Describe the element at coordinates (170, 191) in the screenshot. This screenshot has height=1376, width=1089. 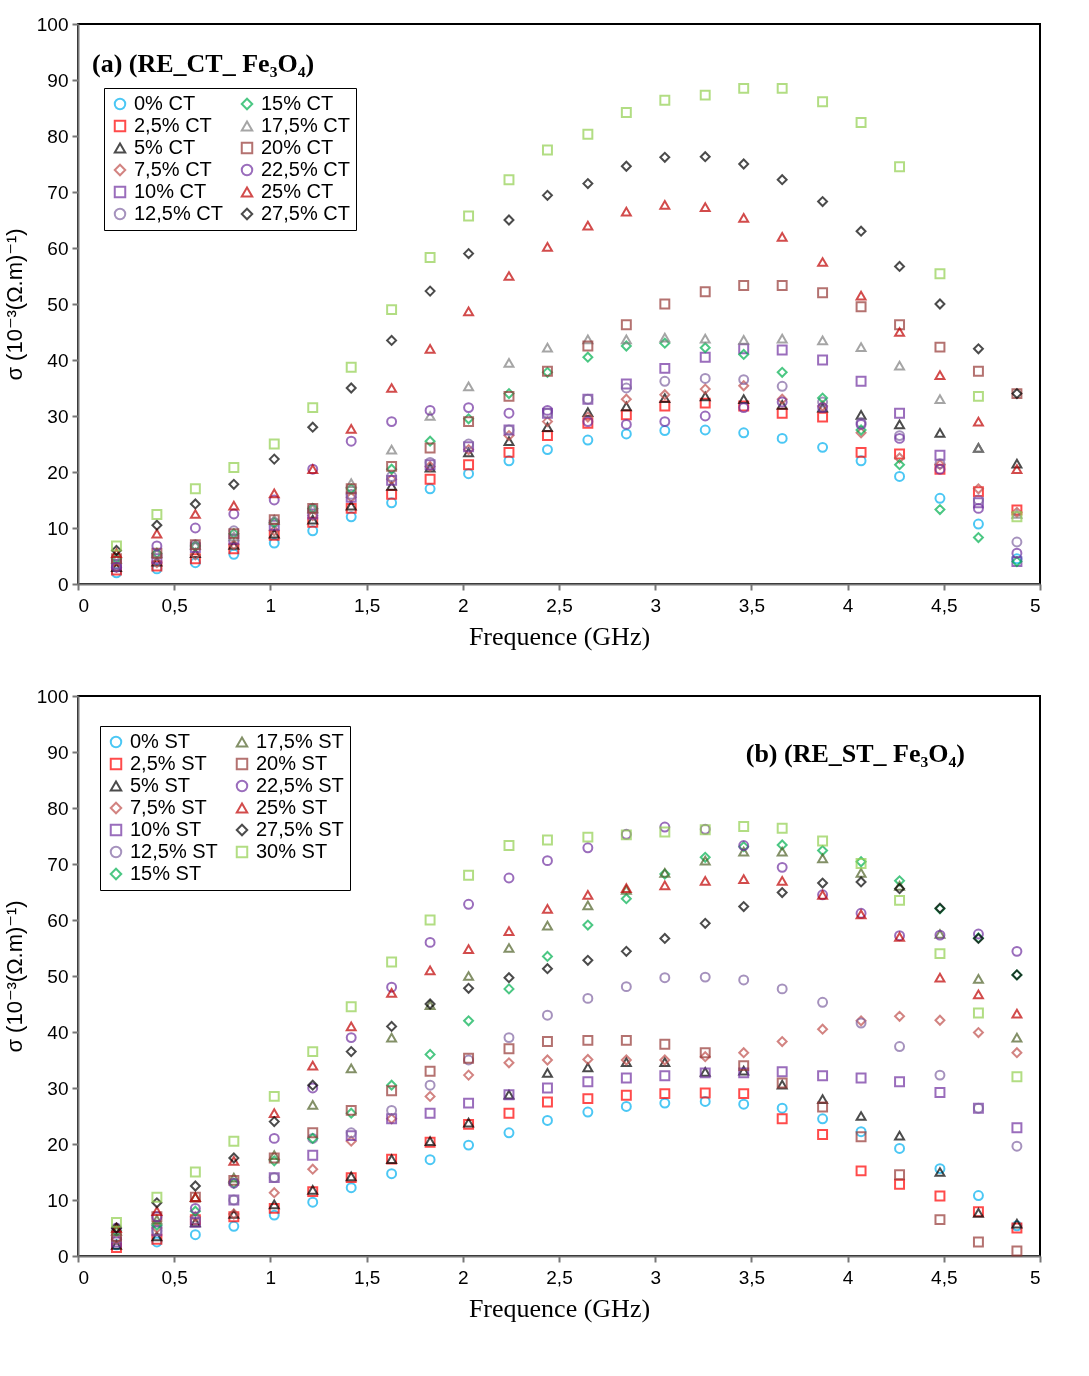
I see `text: 10% CT` at that location.